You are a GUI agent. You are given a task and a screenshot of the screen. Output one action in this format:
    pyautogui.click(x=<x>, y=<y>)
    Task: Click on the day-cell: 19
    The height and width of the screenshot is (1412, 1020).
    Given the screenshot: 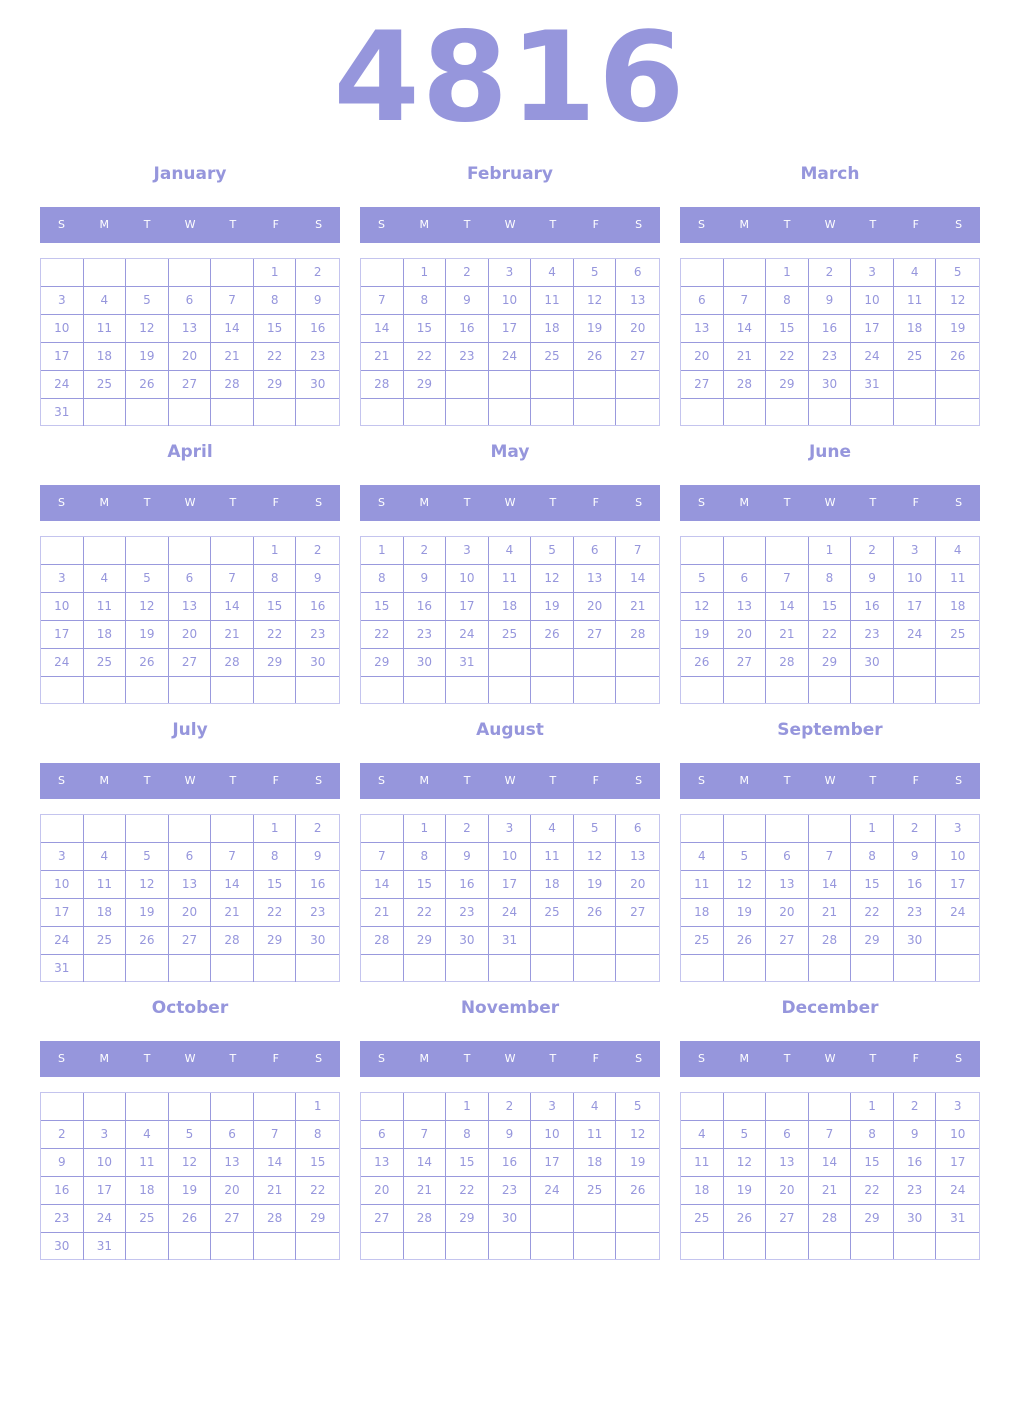 What is the action you would take?
    pyautogui.click(x=595, y=885)
    